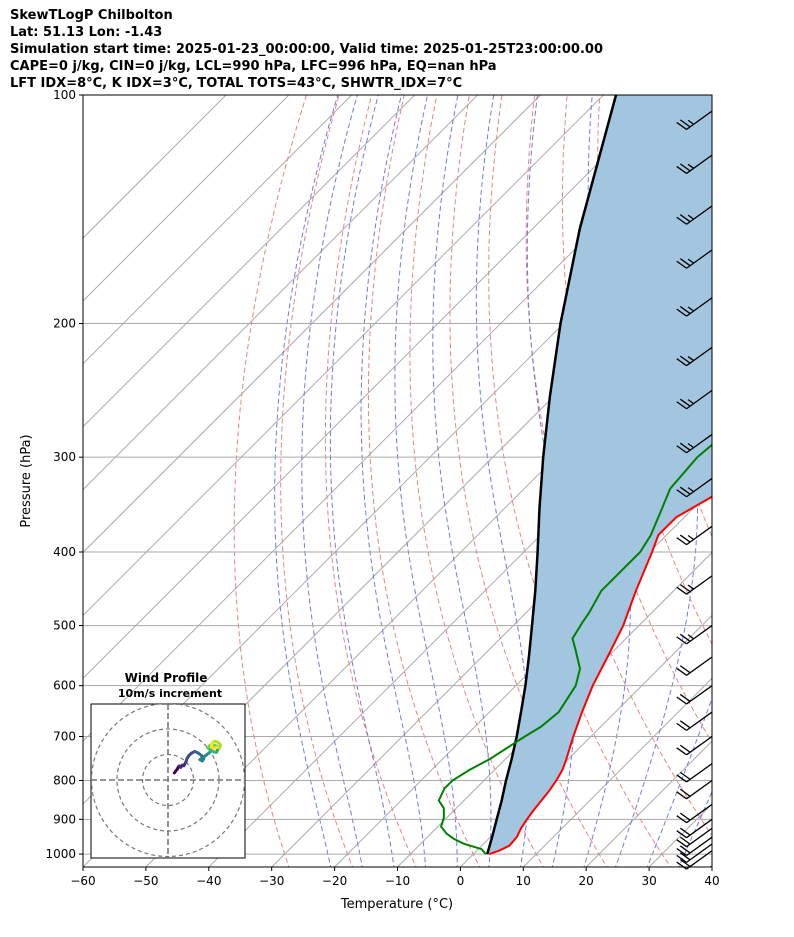 This screenshot has width=794, height=937. What do you see at coordinates (586, 881) in the screenshot?
I see `x-tick-label: 20` at bounding box center [586, 881].